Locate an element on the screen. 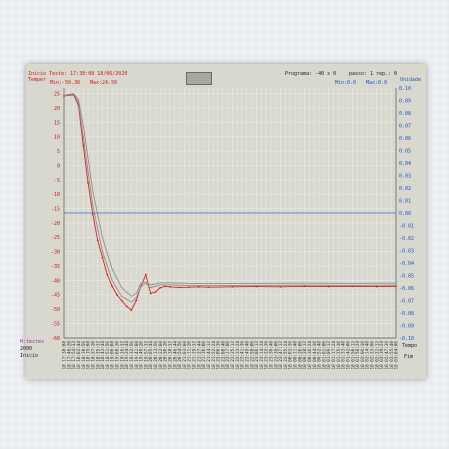  x-tick-label: 18 19:57:32 is located at coordinates (146, 355).